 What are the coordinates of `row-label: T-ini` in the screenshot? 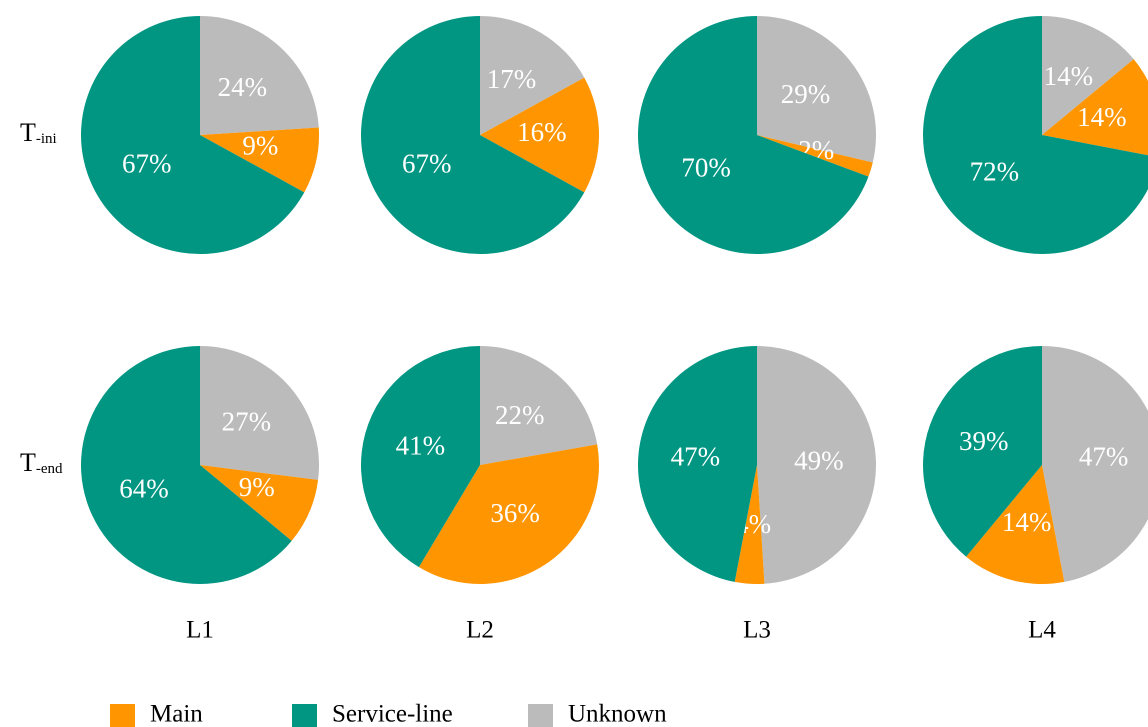 It's located at (38, 132).